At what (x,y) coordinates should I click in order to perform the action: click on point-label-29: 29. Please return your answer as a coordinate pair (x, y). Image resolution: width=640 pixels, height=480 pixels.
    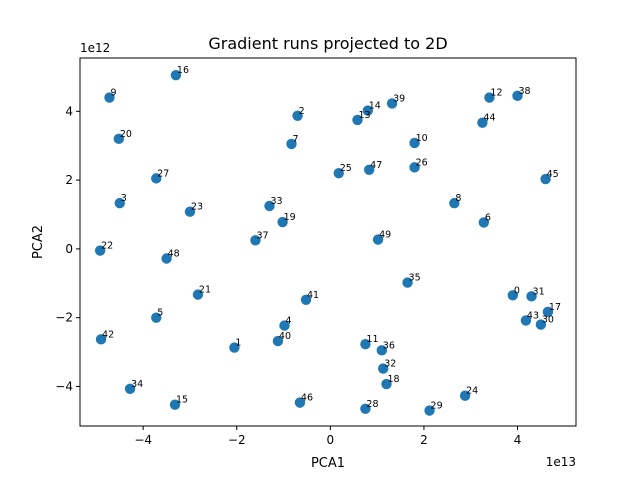
    Looking at the image, I should click on (437, 406).